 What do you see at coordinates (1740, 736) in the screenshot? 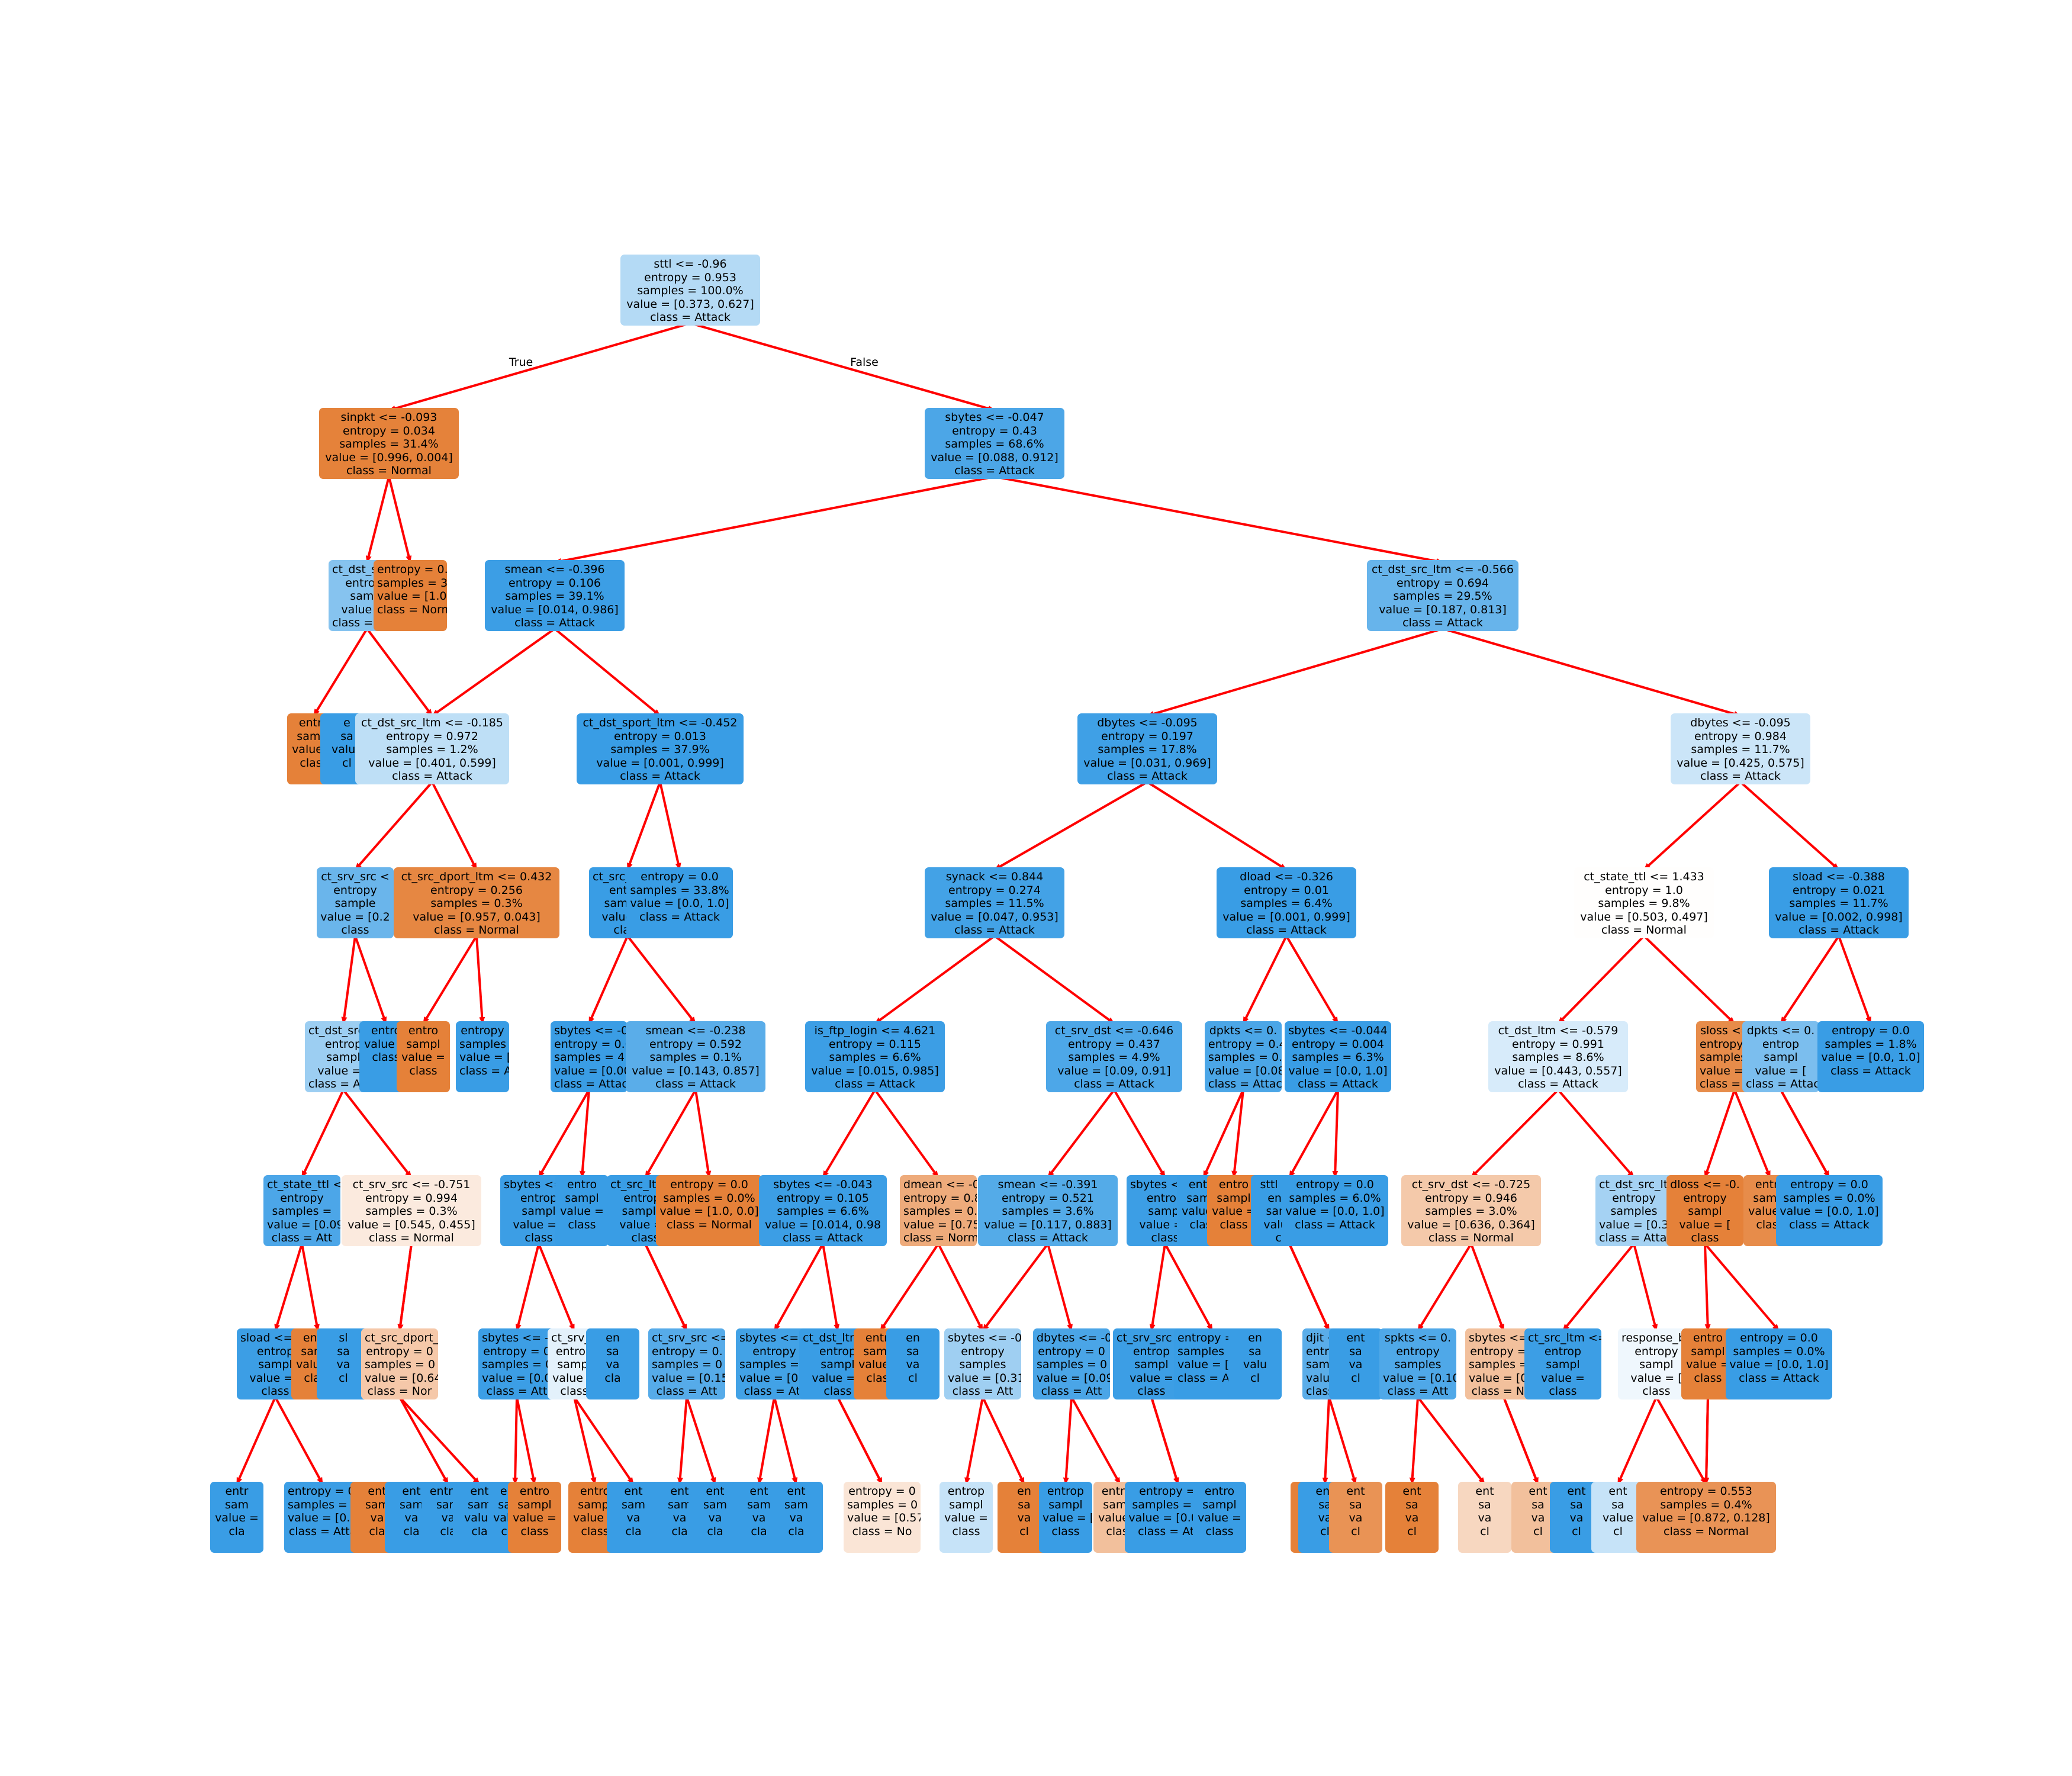
I see `node-text-line: entropy = 0.984` at bounding box center [1740, 736].